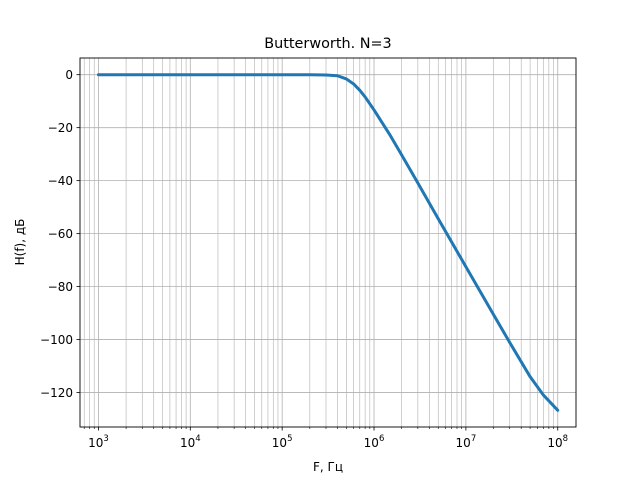 This screenshot has width=640, height=480. I want to click on x-tick-label-exponent: 4, so click(197, 439).